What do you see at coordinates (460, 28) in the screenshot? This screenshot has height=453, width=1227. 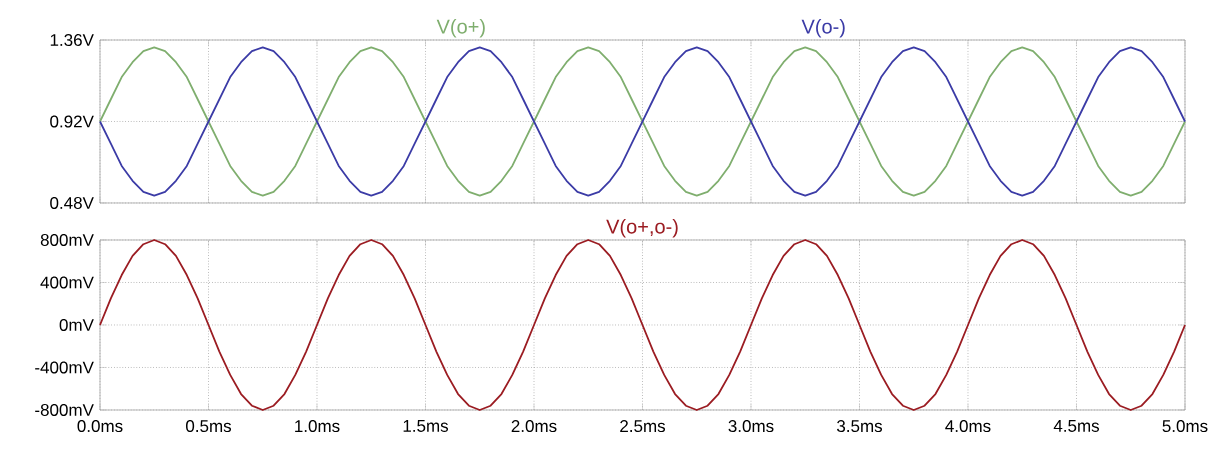 I see `text: V(o+)` at bounding box center [460, 28].